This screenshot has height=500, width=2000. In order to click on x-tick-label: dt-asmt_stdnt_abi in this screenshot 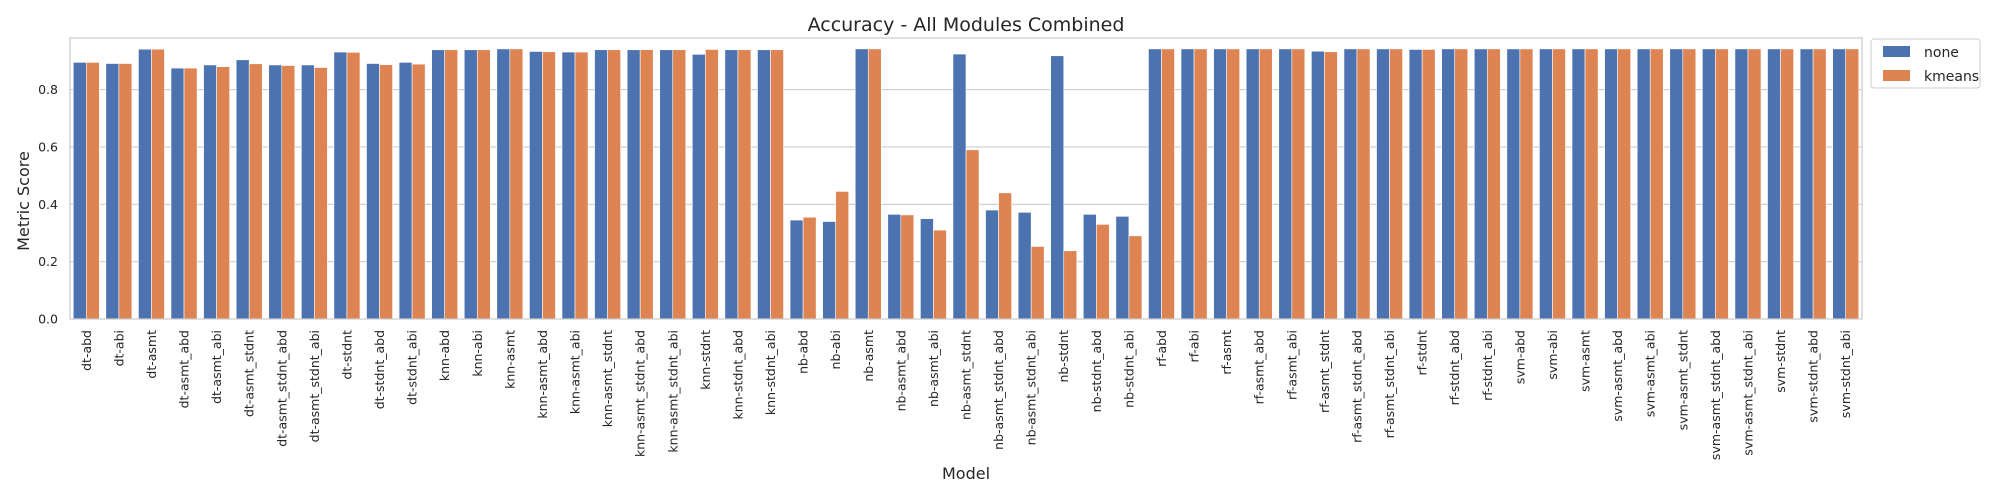, I will do `click(314, 386)`.